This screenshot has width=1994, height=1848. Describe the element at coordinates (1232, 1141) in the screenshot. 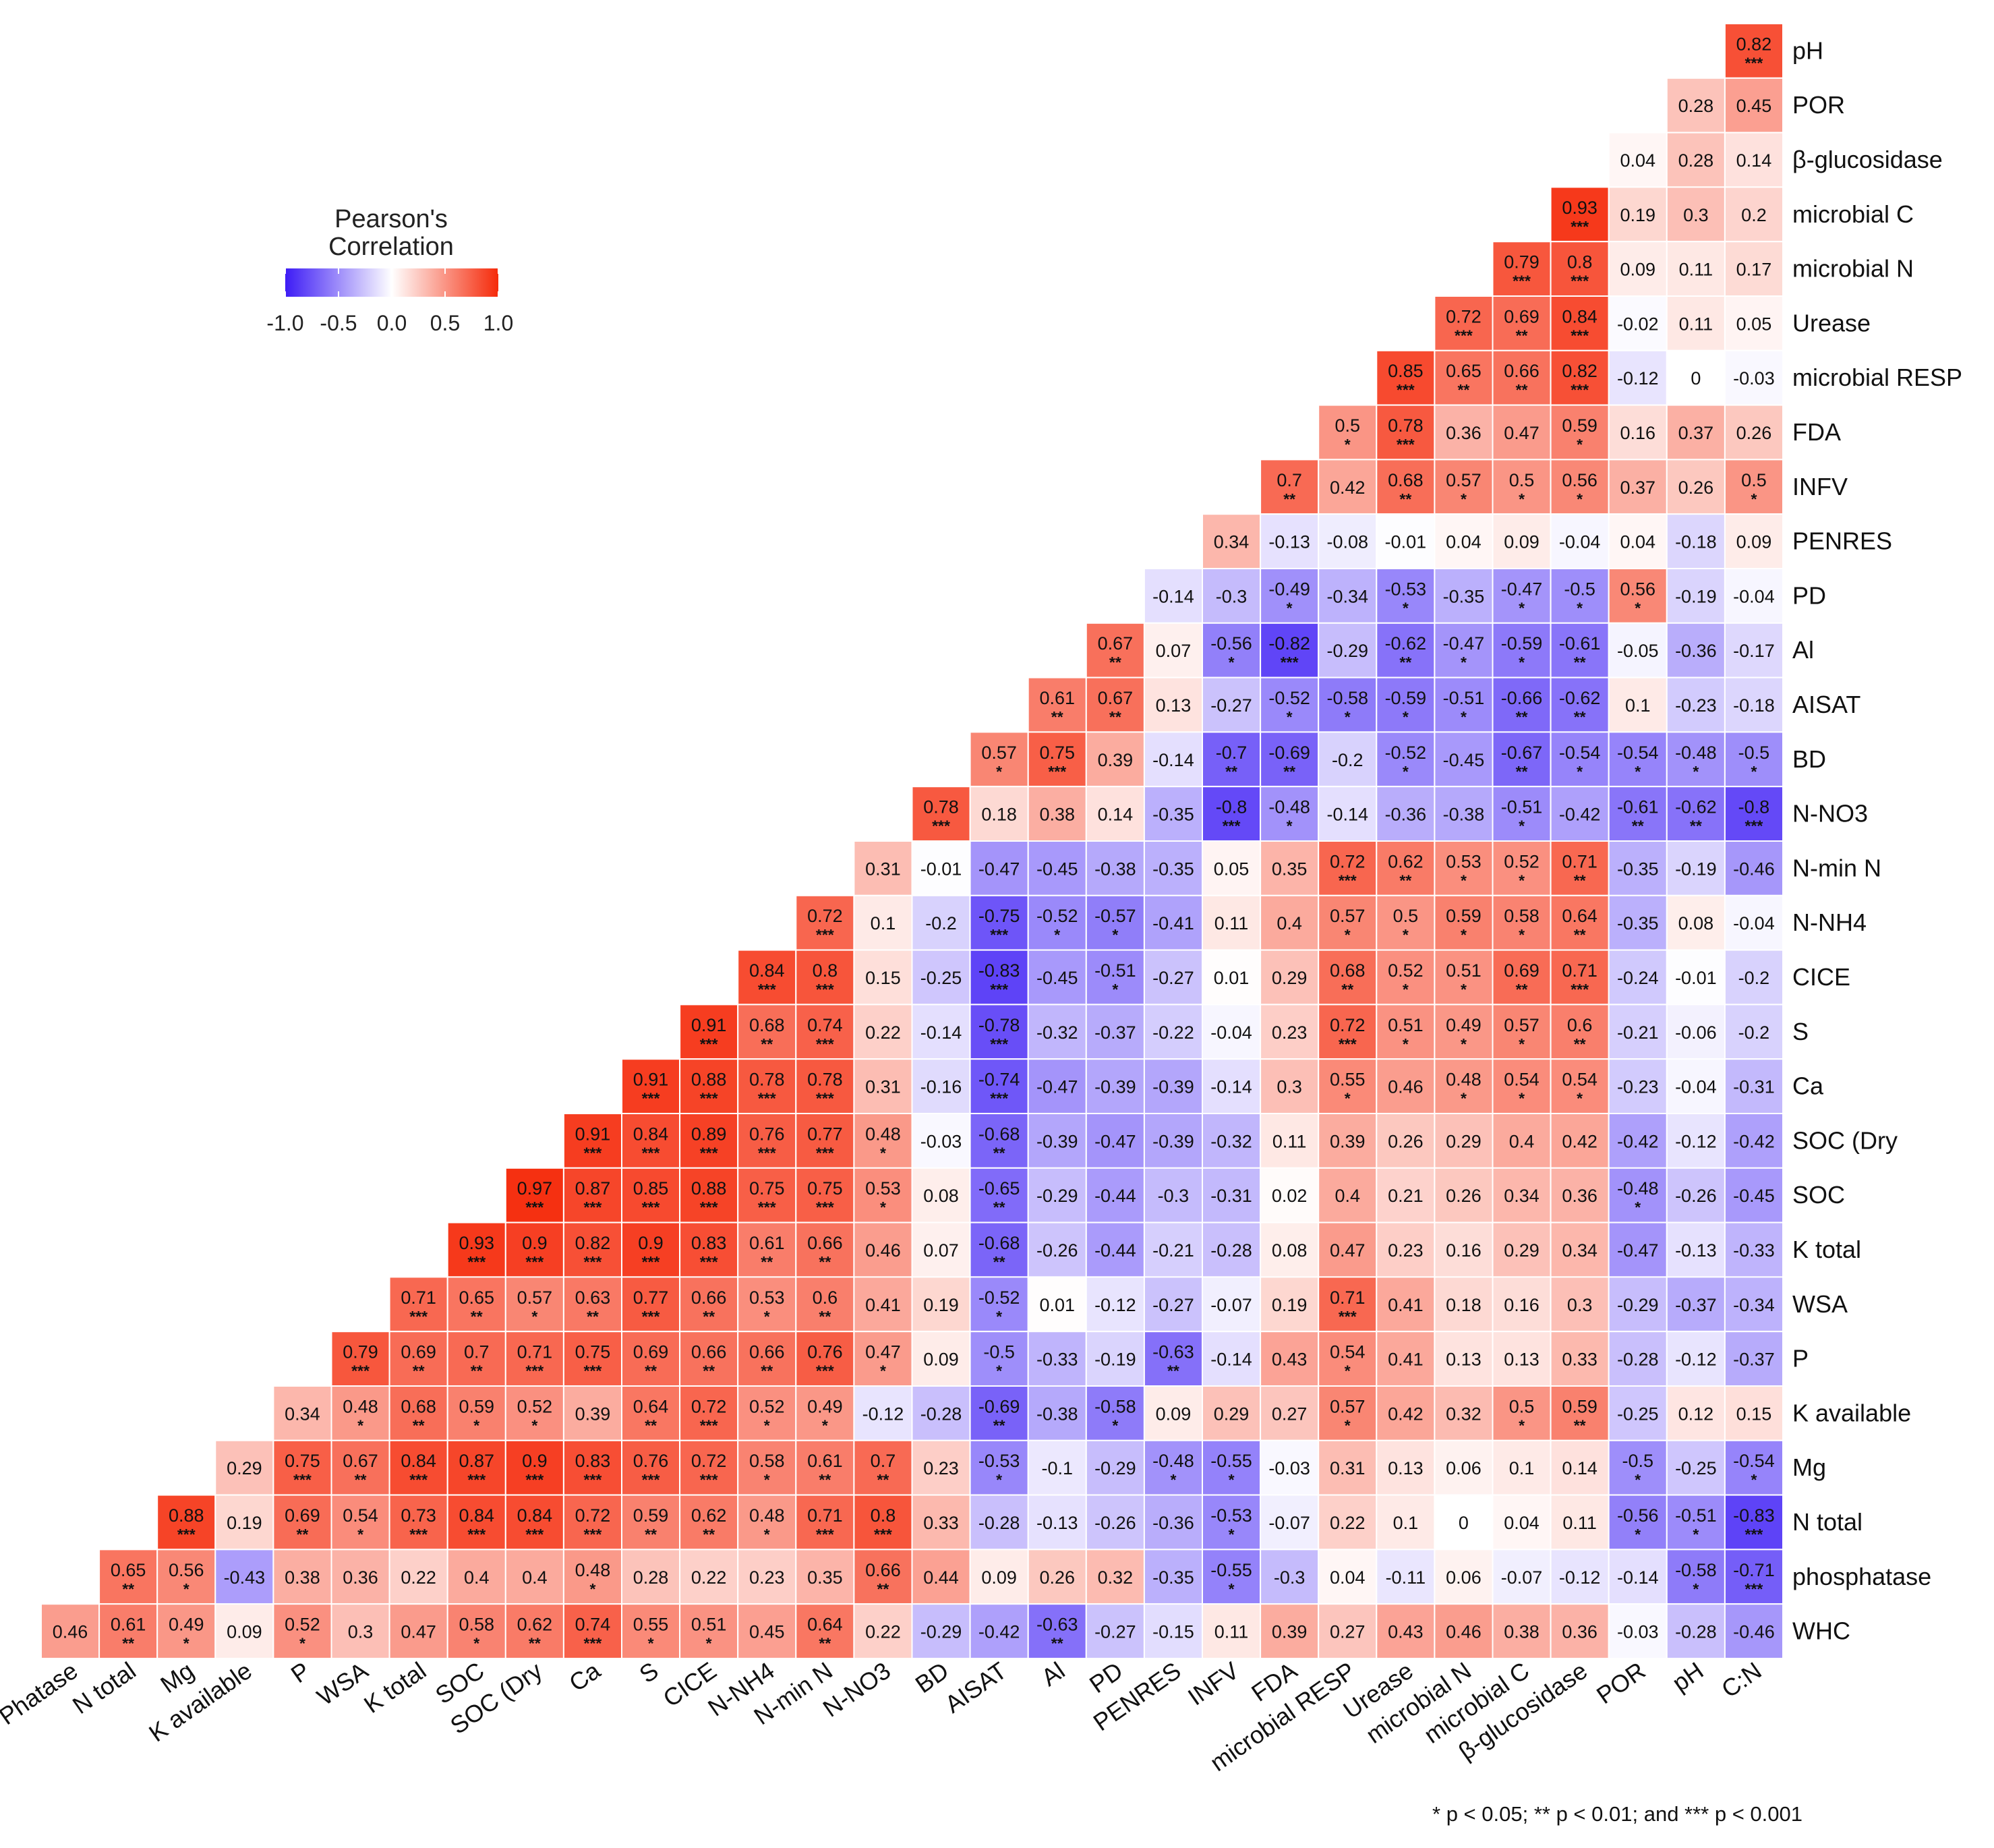

I see `heatmap-cell: -0.32` at that location.